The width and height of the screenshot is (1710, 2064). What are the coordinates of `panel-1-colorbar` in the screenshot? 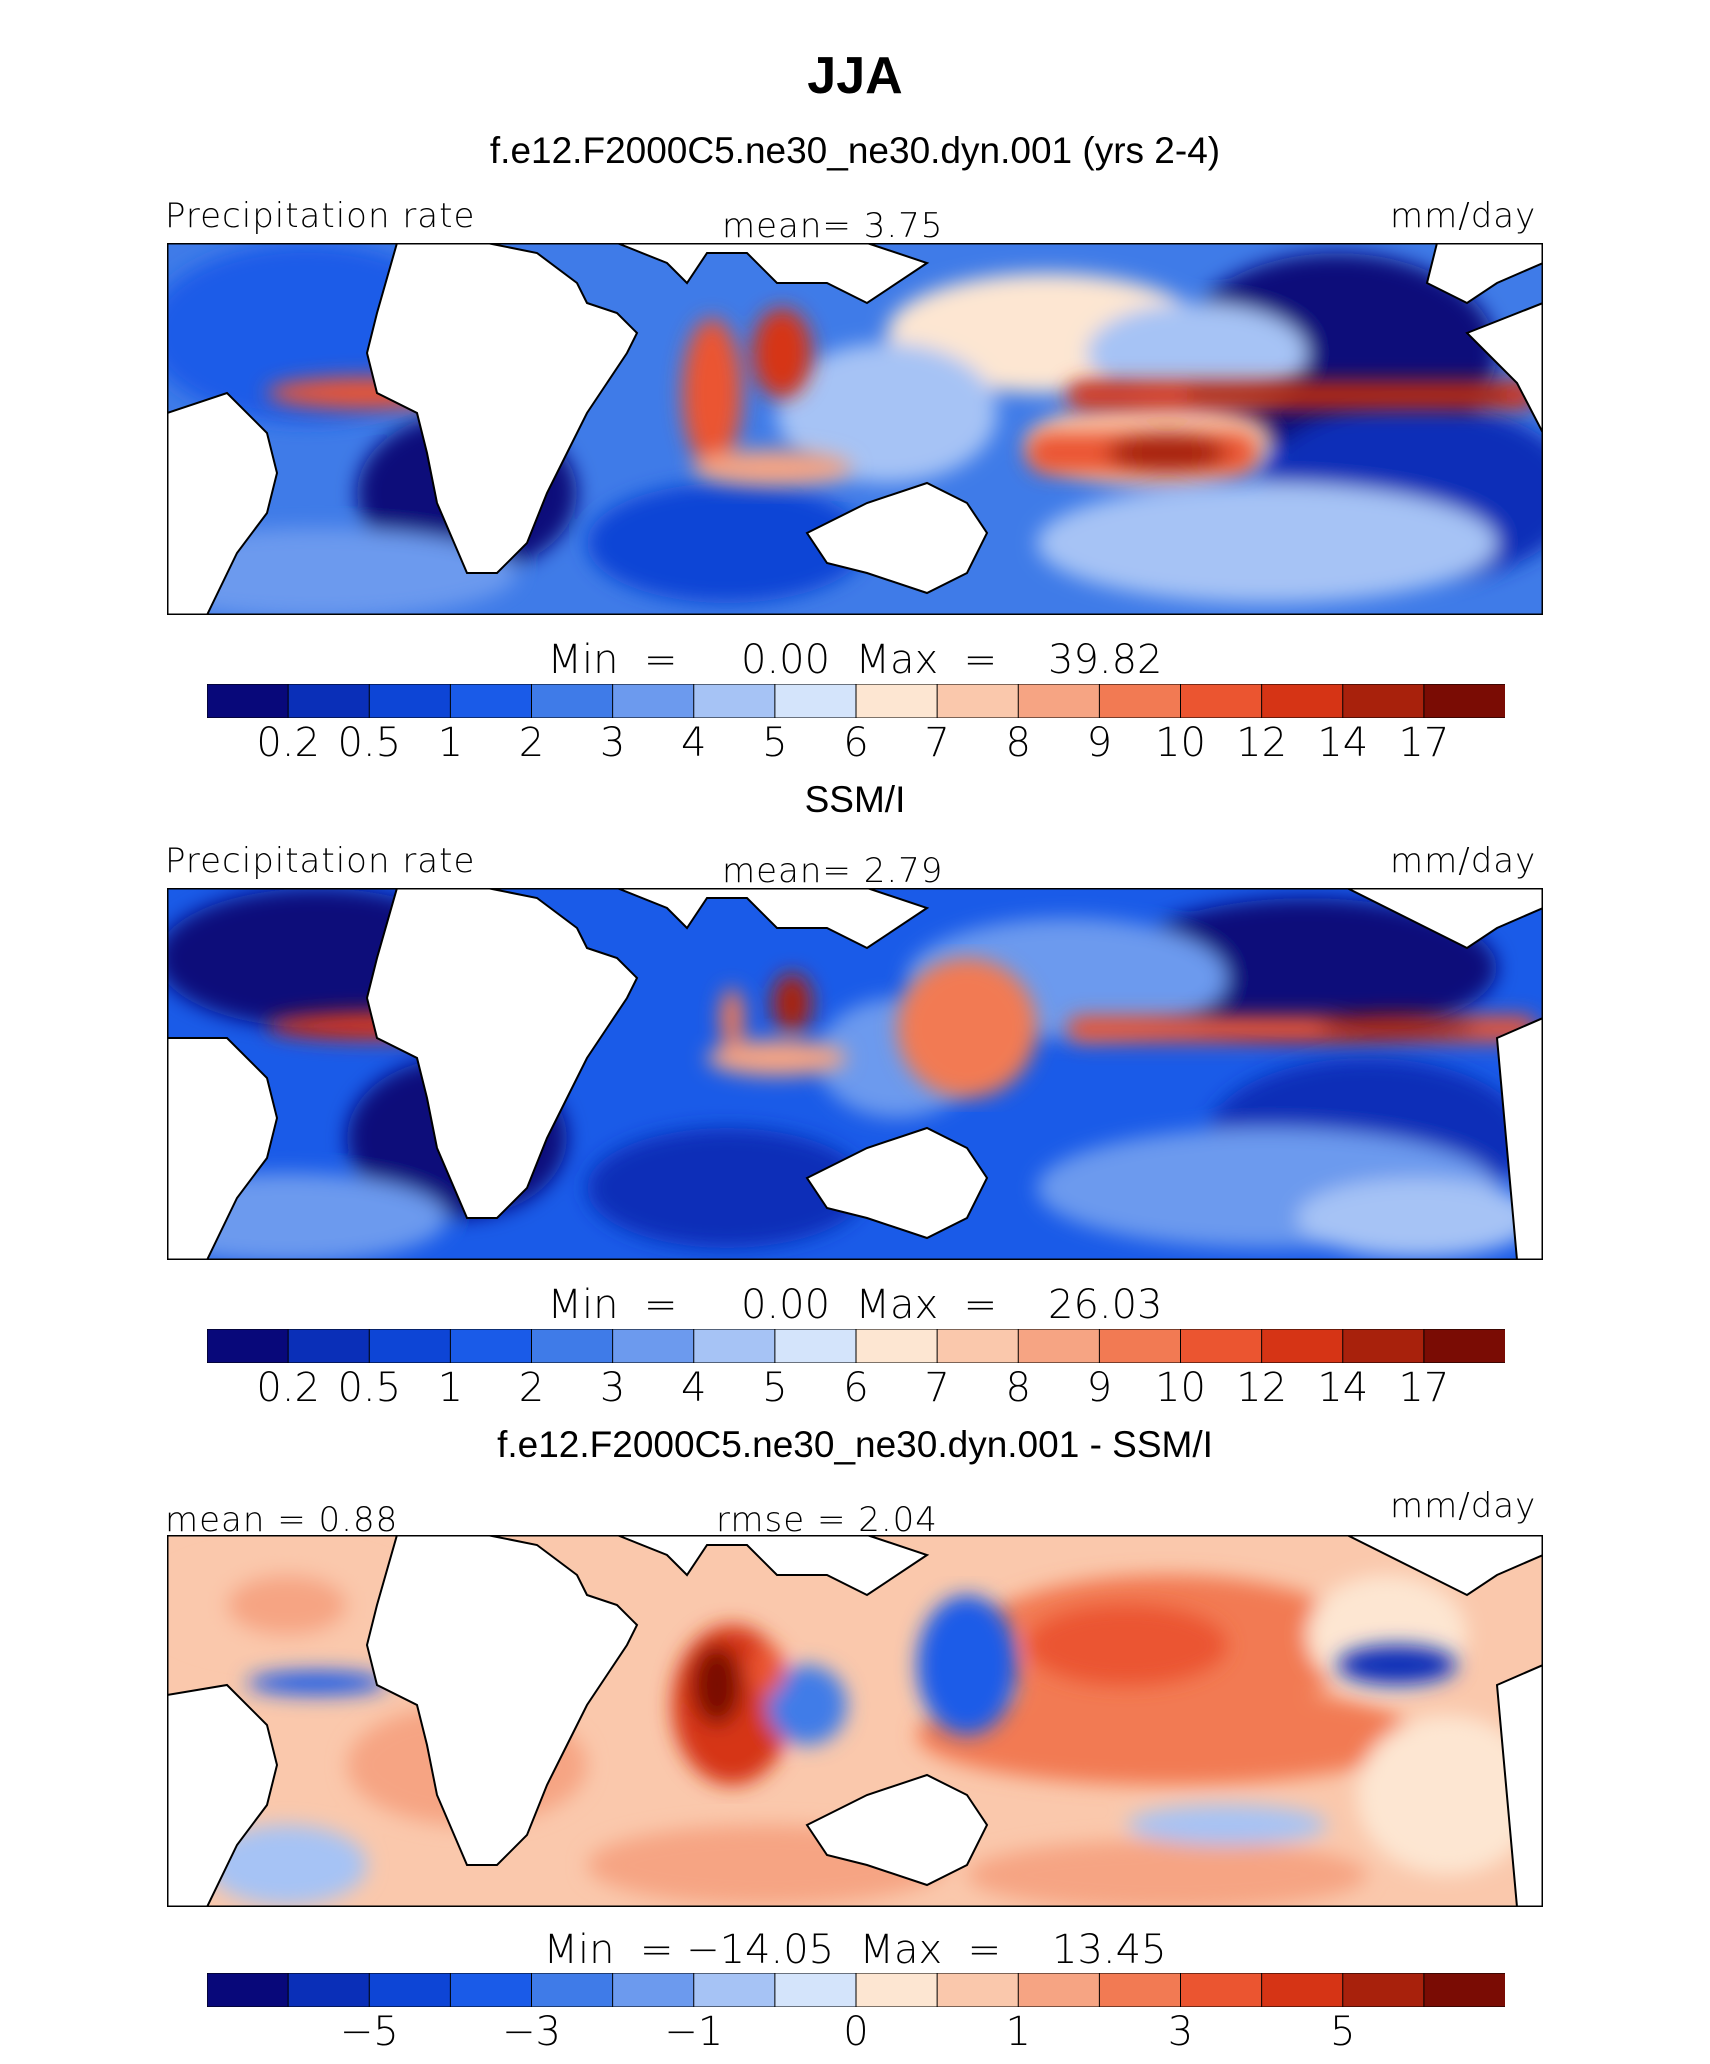 It's located at (856, 701).